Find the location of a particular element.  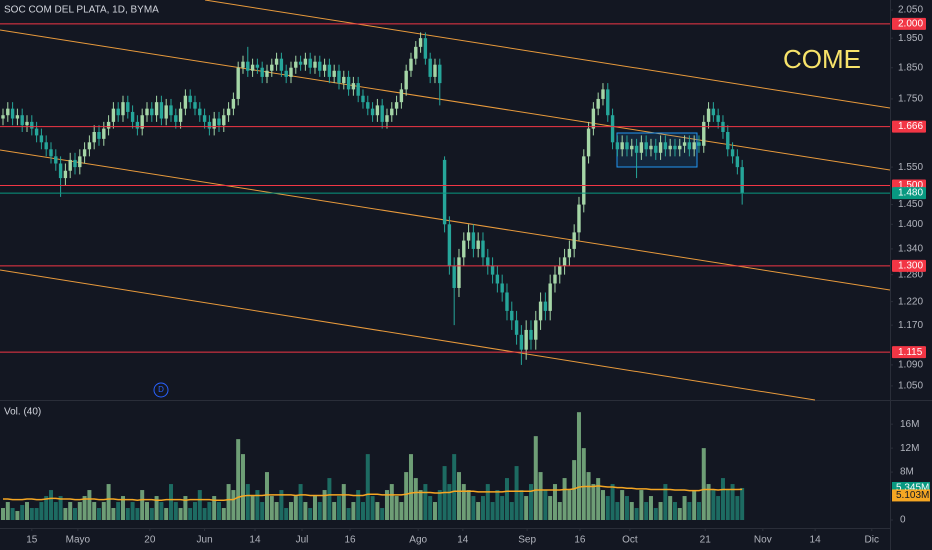

y-tick-label: 1.850 is located at coordinates (910, 67).